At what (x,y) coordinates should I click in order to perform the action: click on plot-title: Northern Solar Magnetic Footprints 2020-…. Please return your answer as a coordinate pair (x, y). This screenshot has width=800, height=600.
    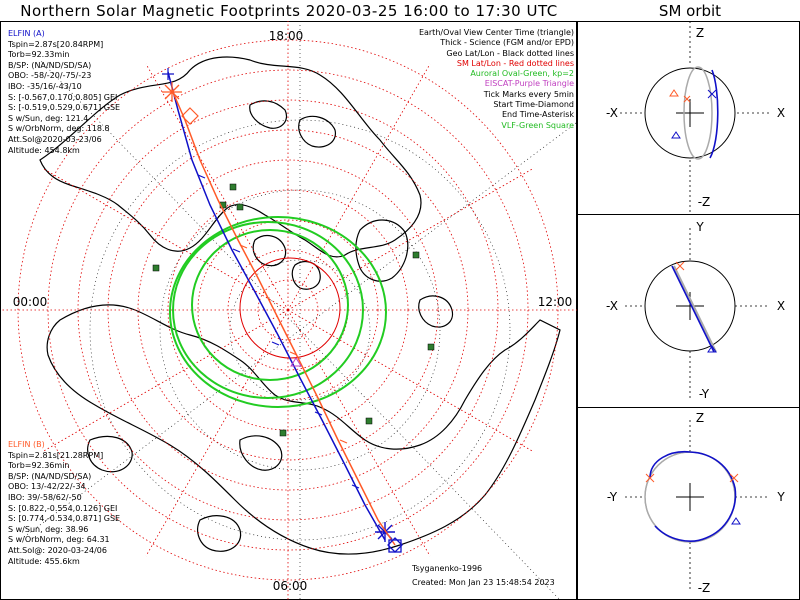
    Looking at the image, I should click on (289, 11).